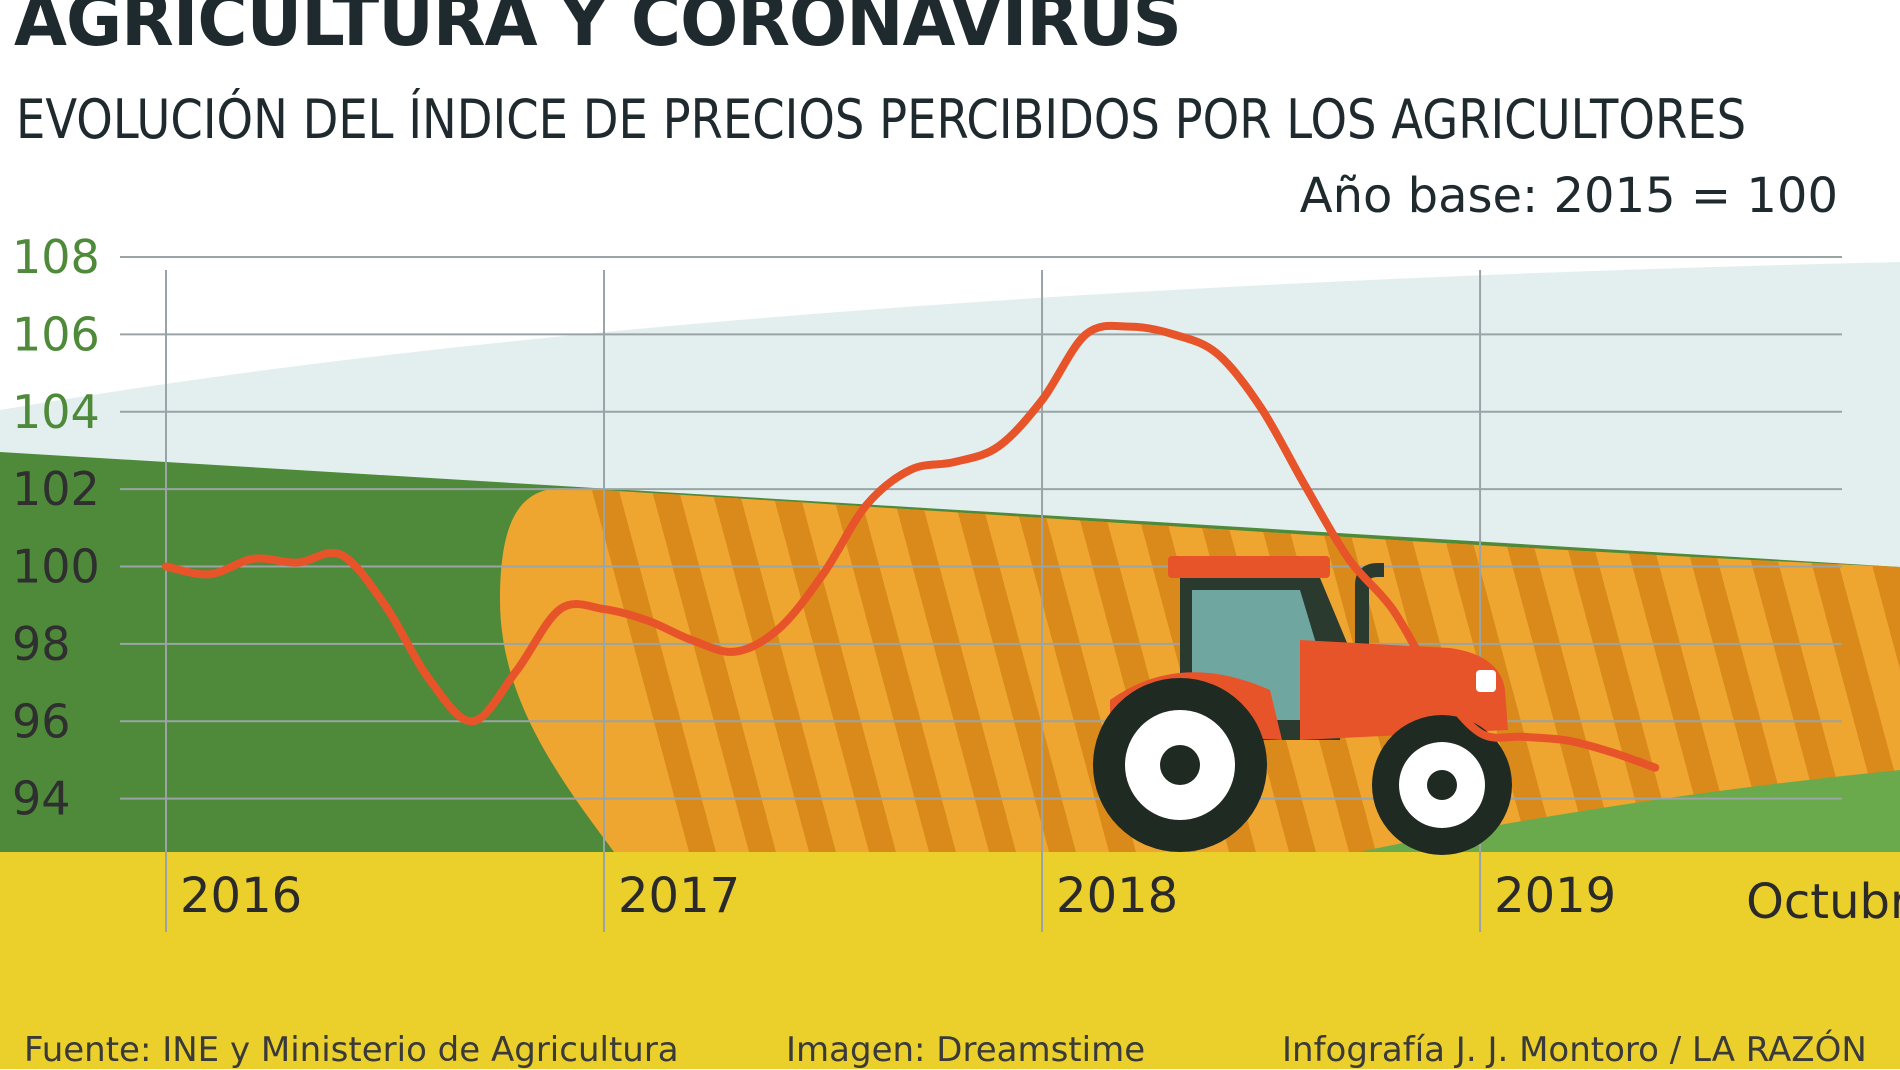 The width and height of the screenshot is (1900, 1070). Describe the element at coordinates (41, 721) in the screenshot. I see `y-tick-label: 96` at that location.